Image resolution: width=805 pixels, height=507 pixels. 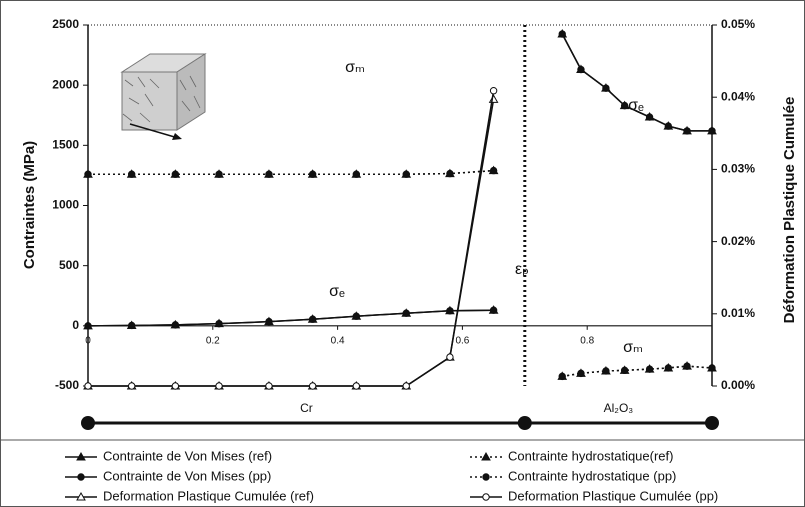 I want to click on legend-label: Contrainte hydrostatique (pp), so click(x=592, y=475).